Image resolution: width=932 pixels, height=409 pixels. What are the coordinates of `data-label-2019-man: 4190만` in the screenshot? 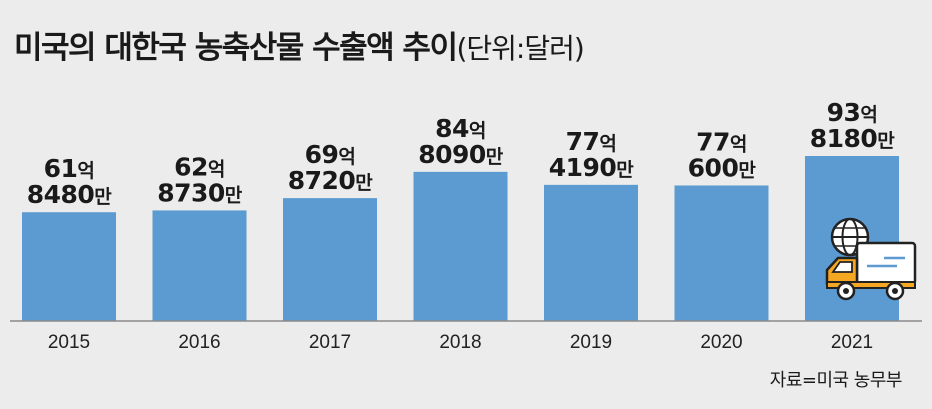 It's located at (592, 167).